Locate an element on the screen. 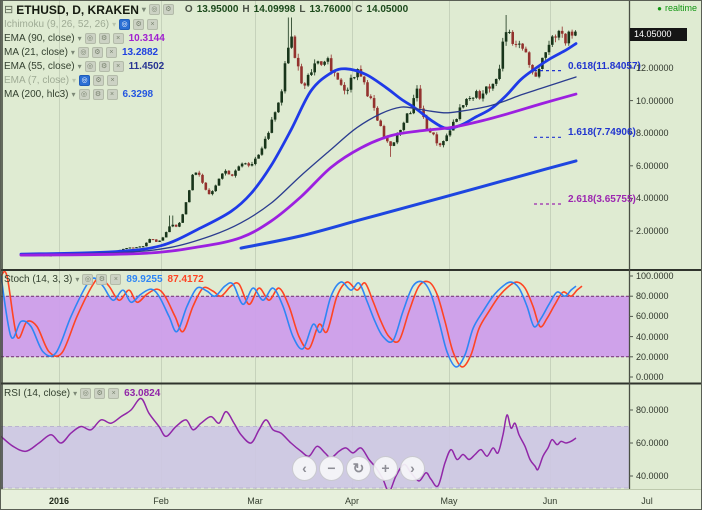 The image size is (702, 510). fib-level-label: 1.618(7.74906) is located at coordinates (602, 133).